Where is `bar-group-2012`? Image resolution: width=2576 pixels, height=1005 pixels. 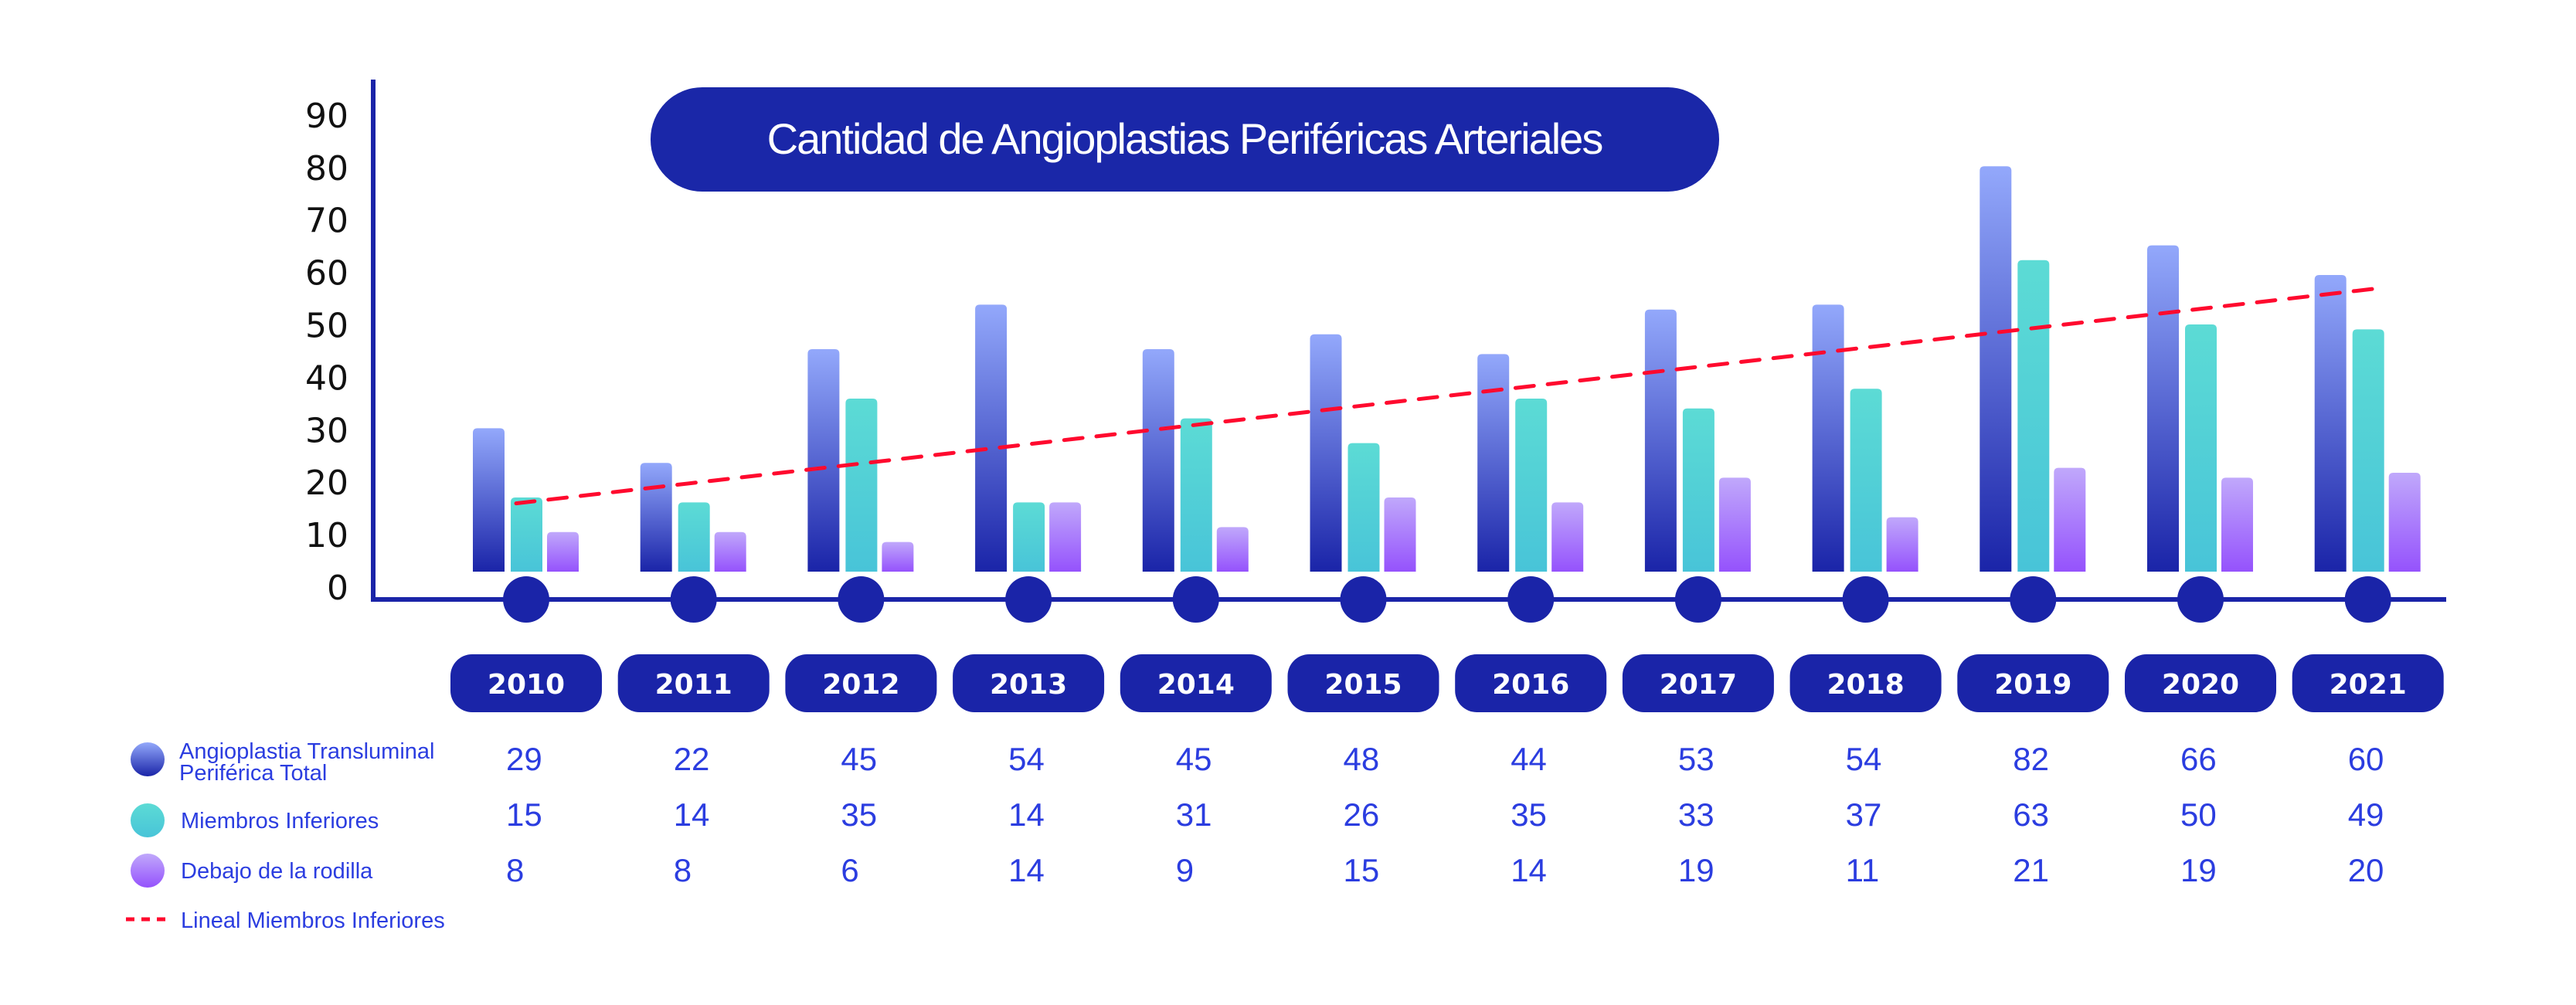
bar-group-2012 is located at coordinates (860, 461).